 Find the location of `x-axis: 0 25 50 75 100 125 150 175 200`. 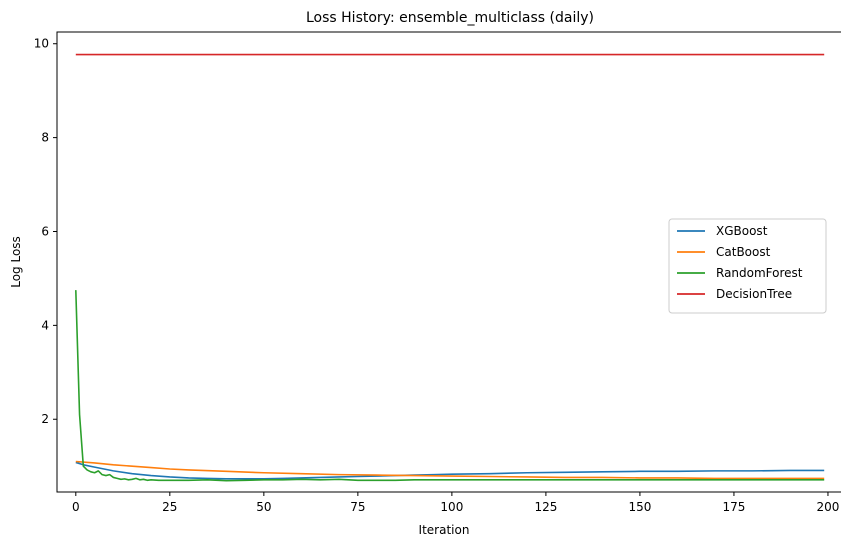

x-axis: 0 25 50 75 100 125 150 175 200 is located at coordinates (455, 503).